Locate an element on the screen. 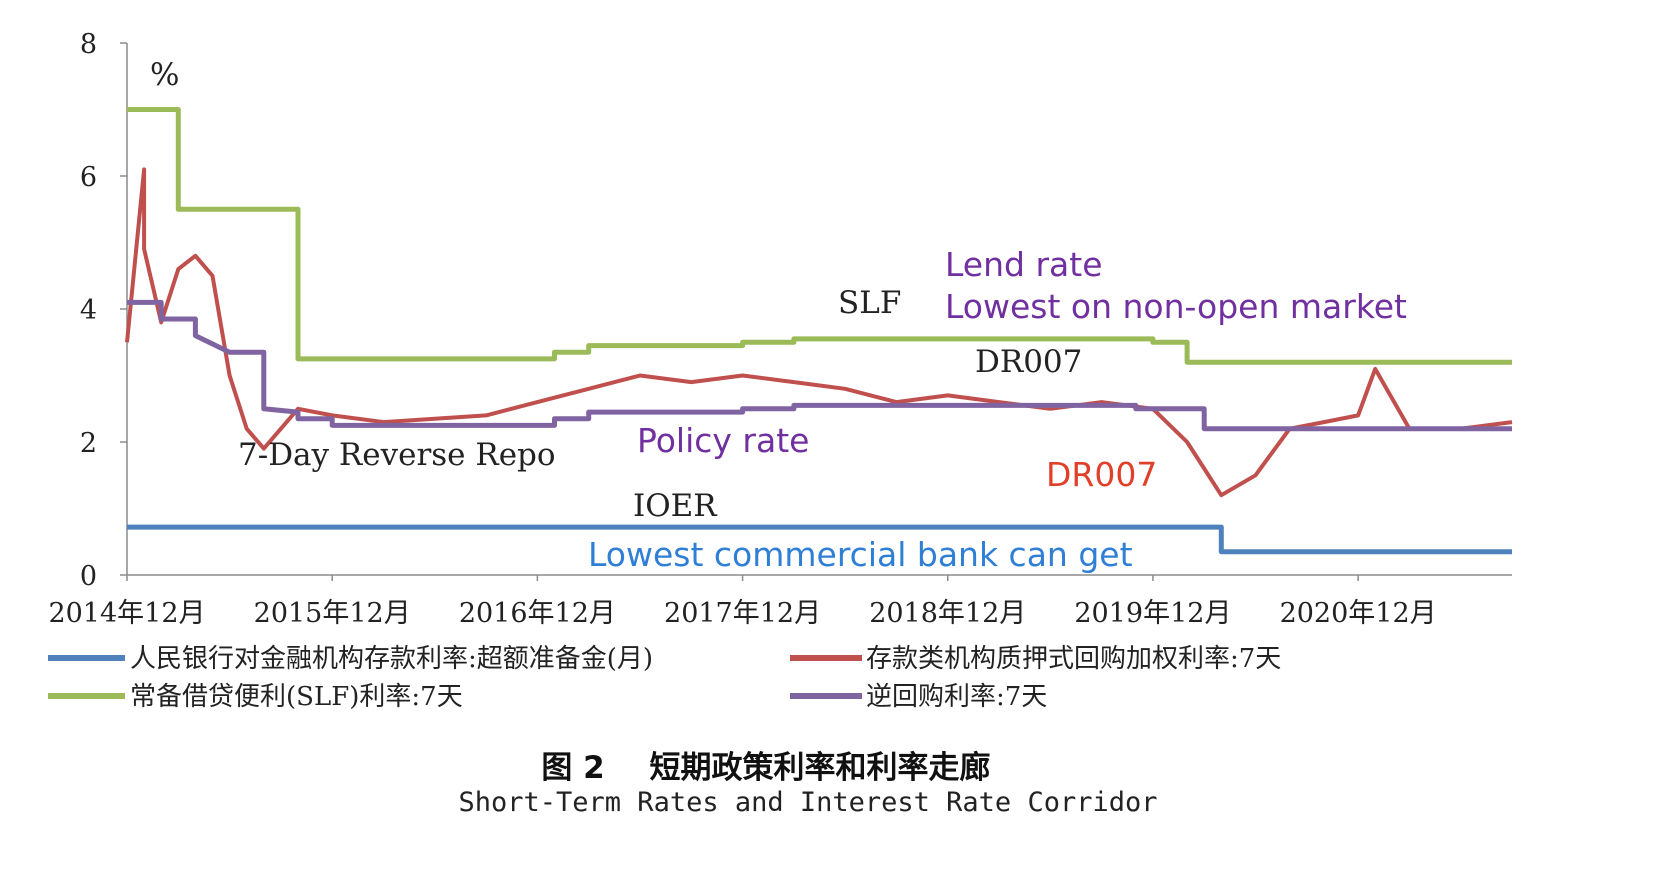 This screenshot has height=888, width=1662. note-policy-rate: Policy rate is located at coordinates (723, 440).